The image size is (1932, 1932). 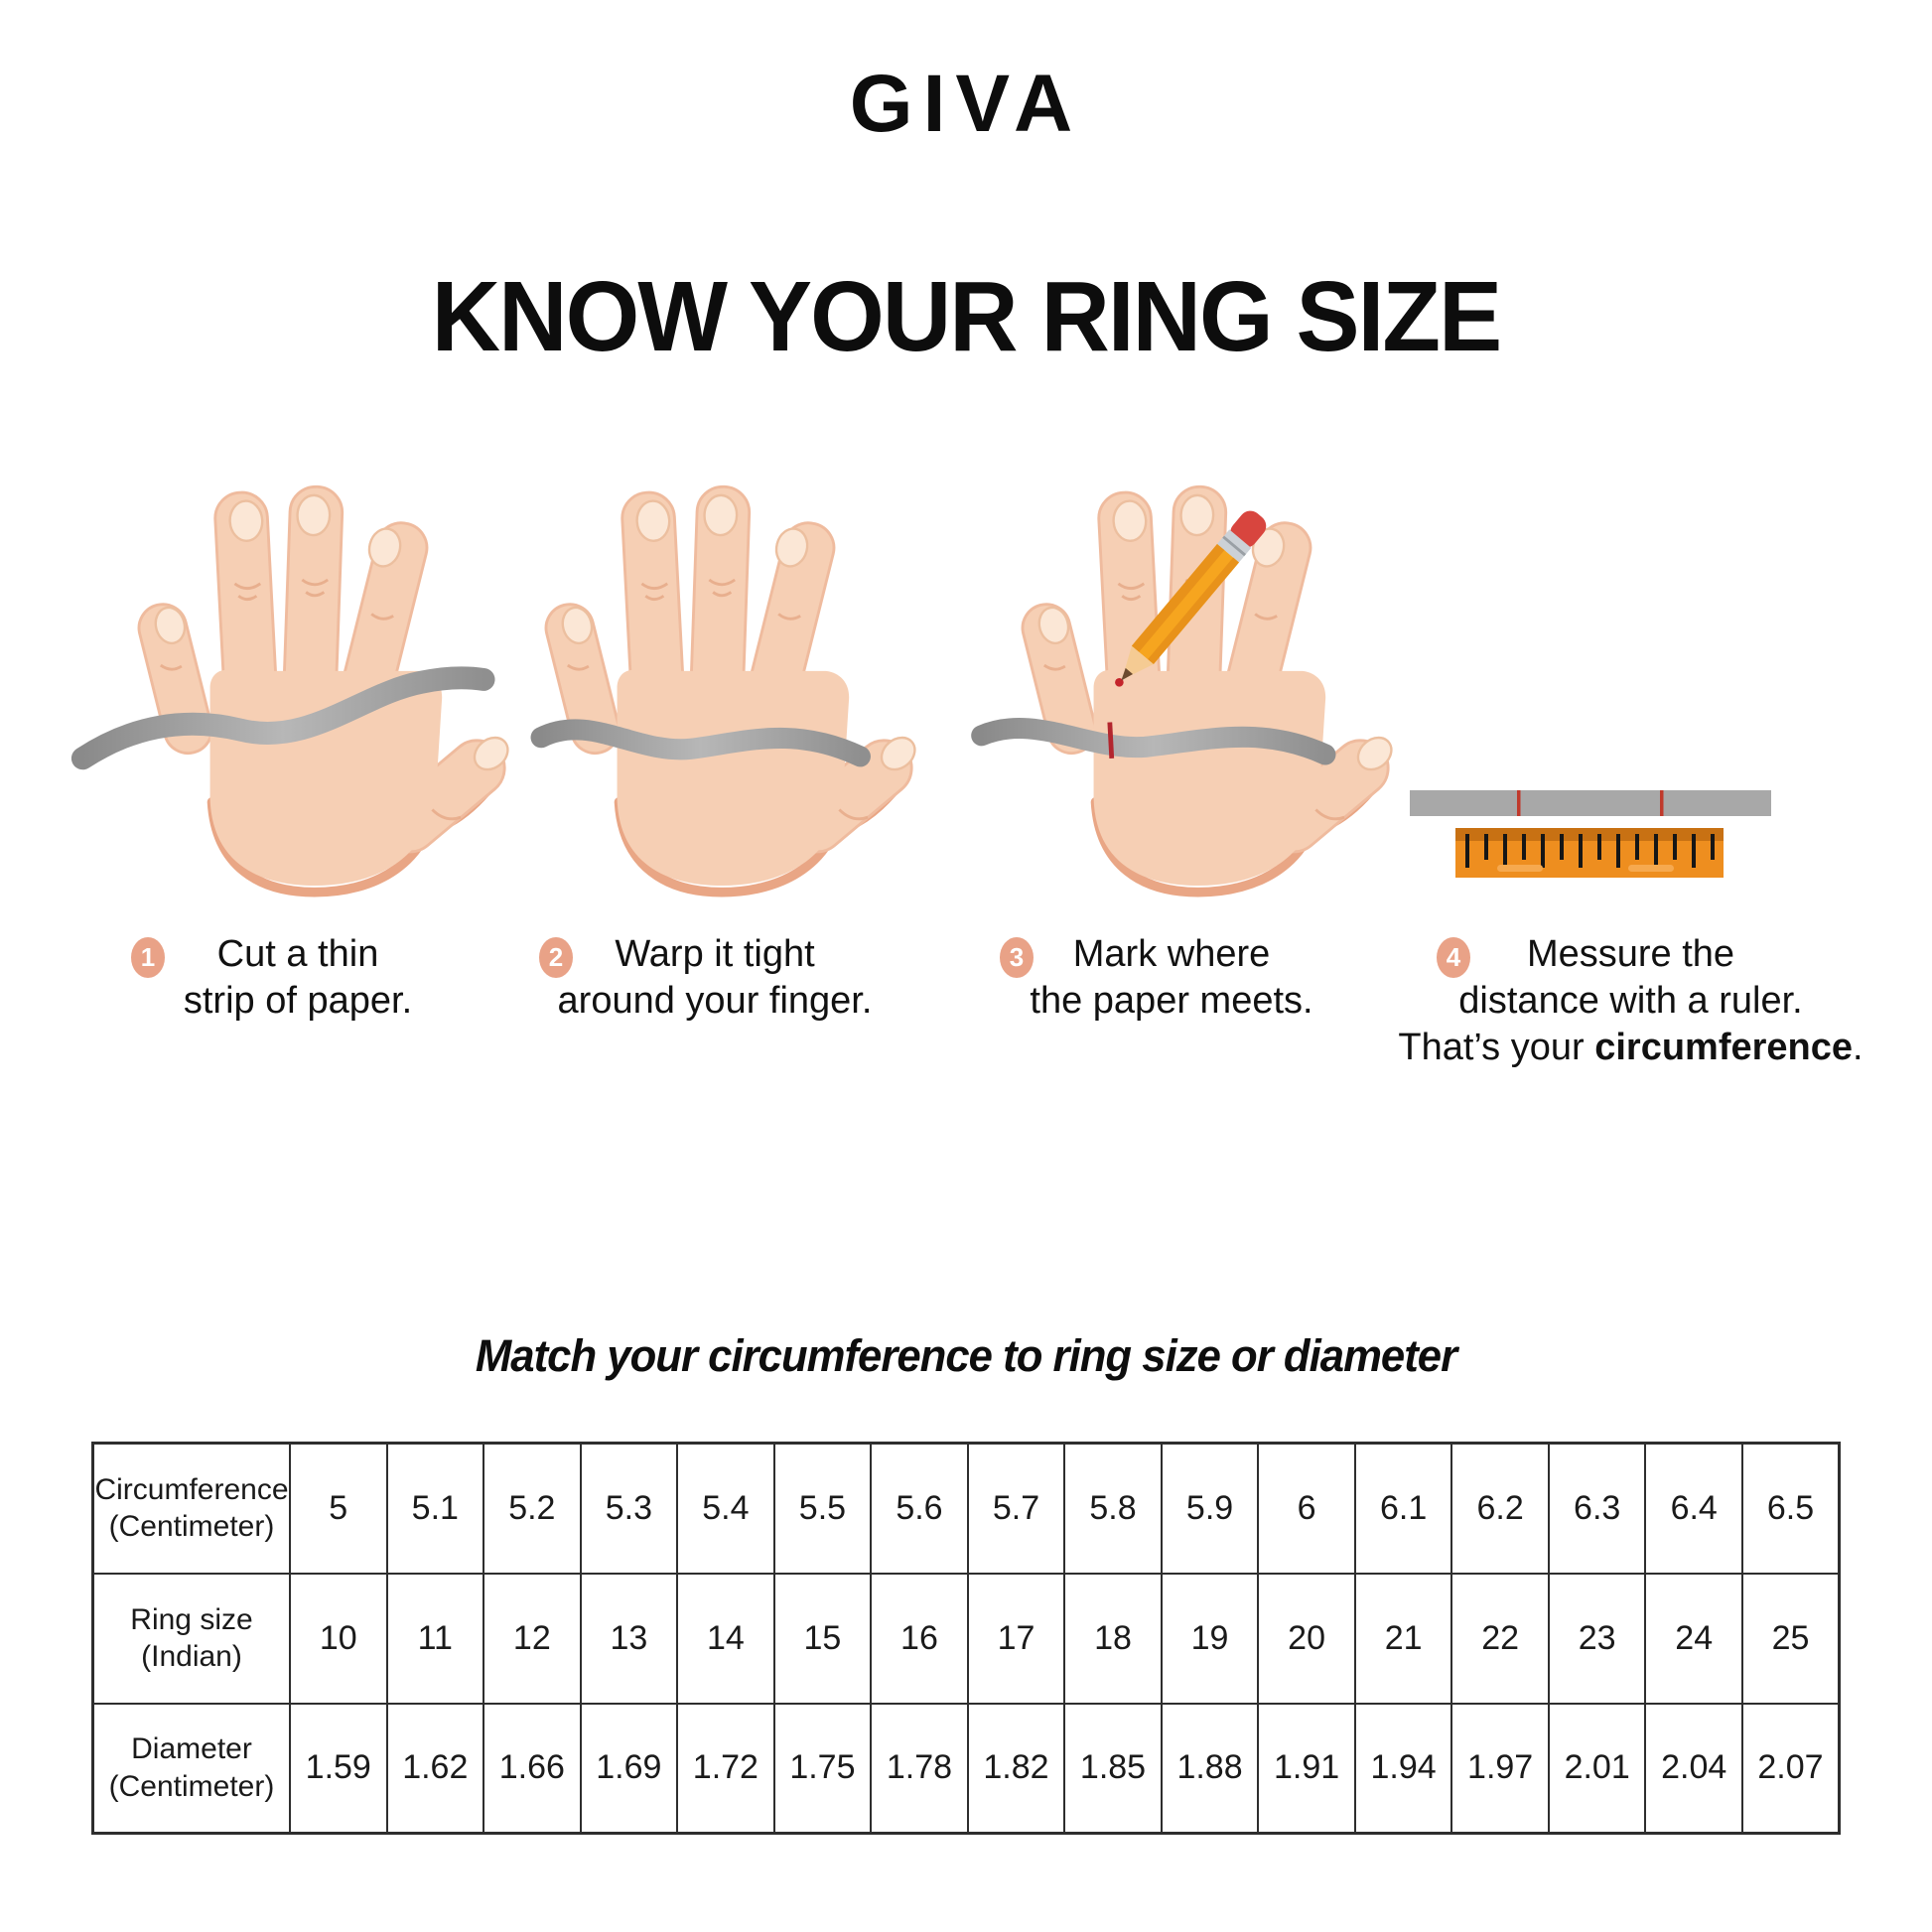 I want to click on step3-caption: 3 Mark where the paper meets., so click(x=1172, y=978).